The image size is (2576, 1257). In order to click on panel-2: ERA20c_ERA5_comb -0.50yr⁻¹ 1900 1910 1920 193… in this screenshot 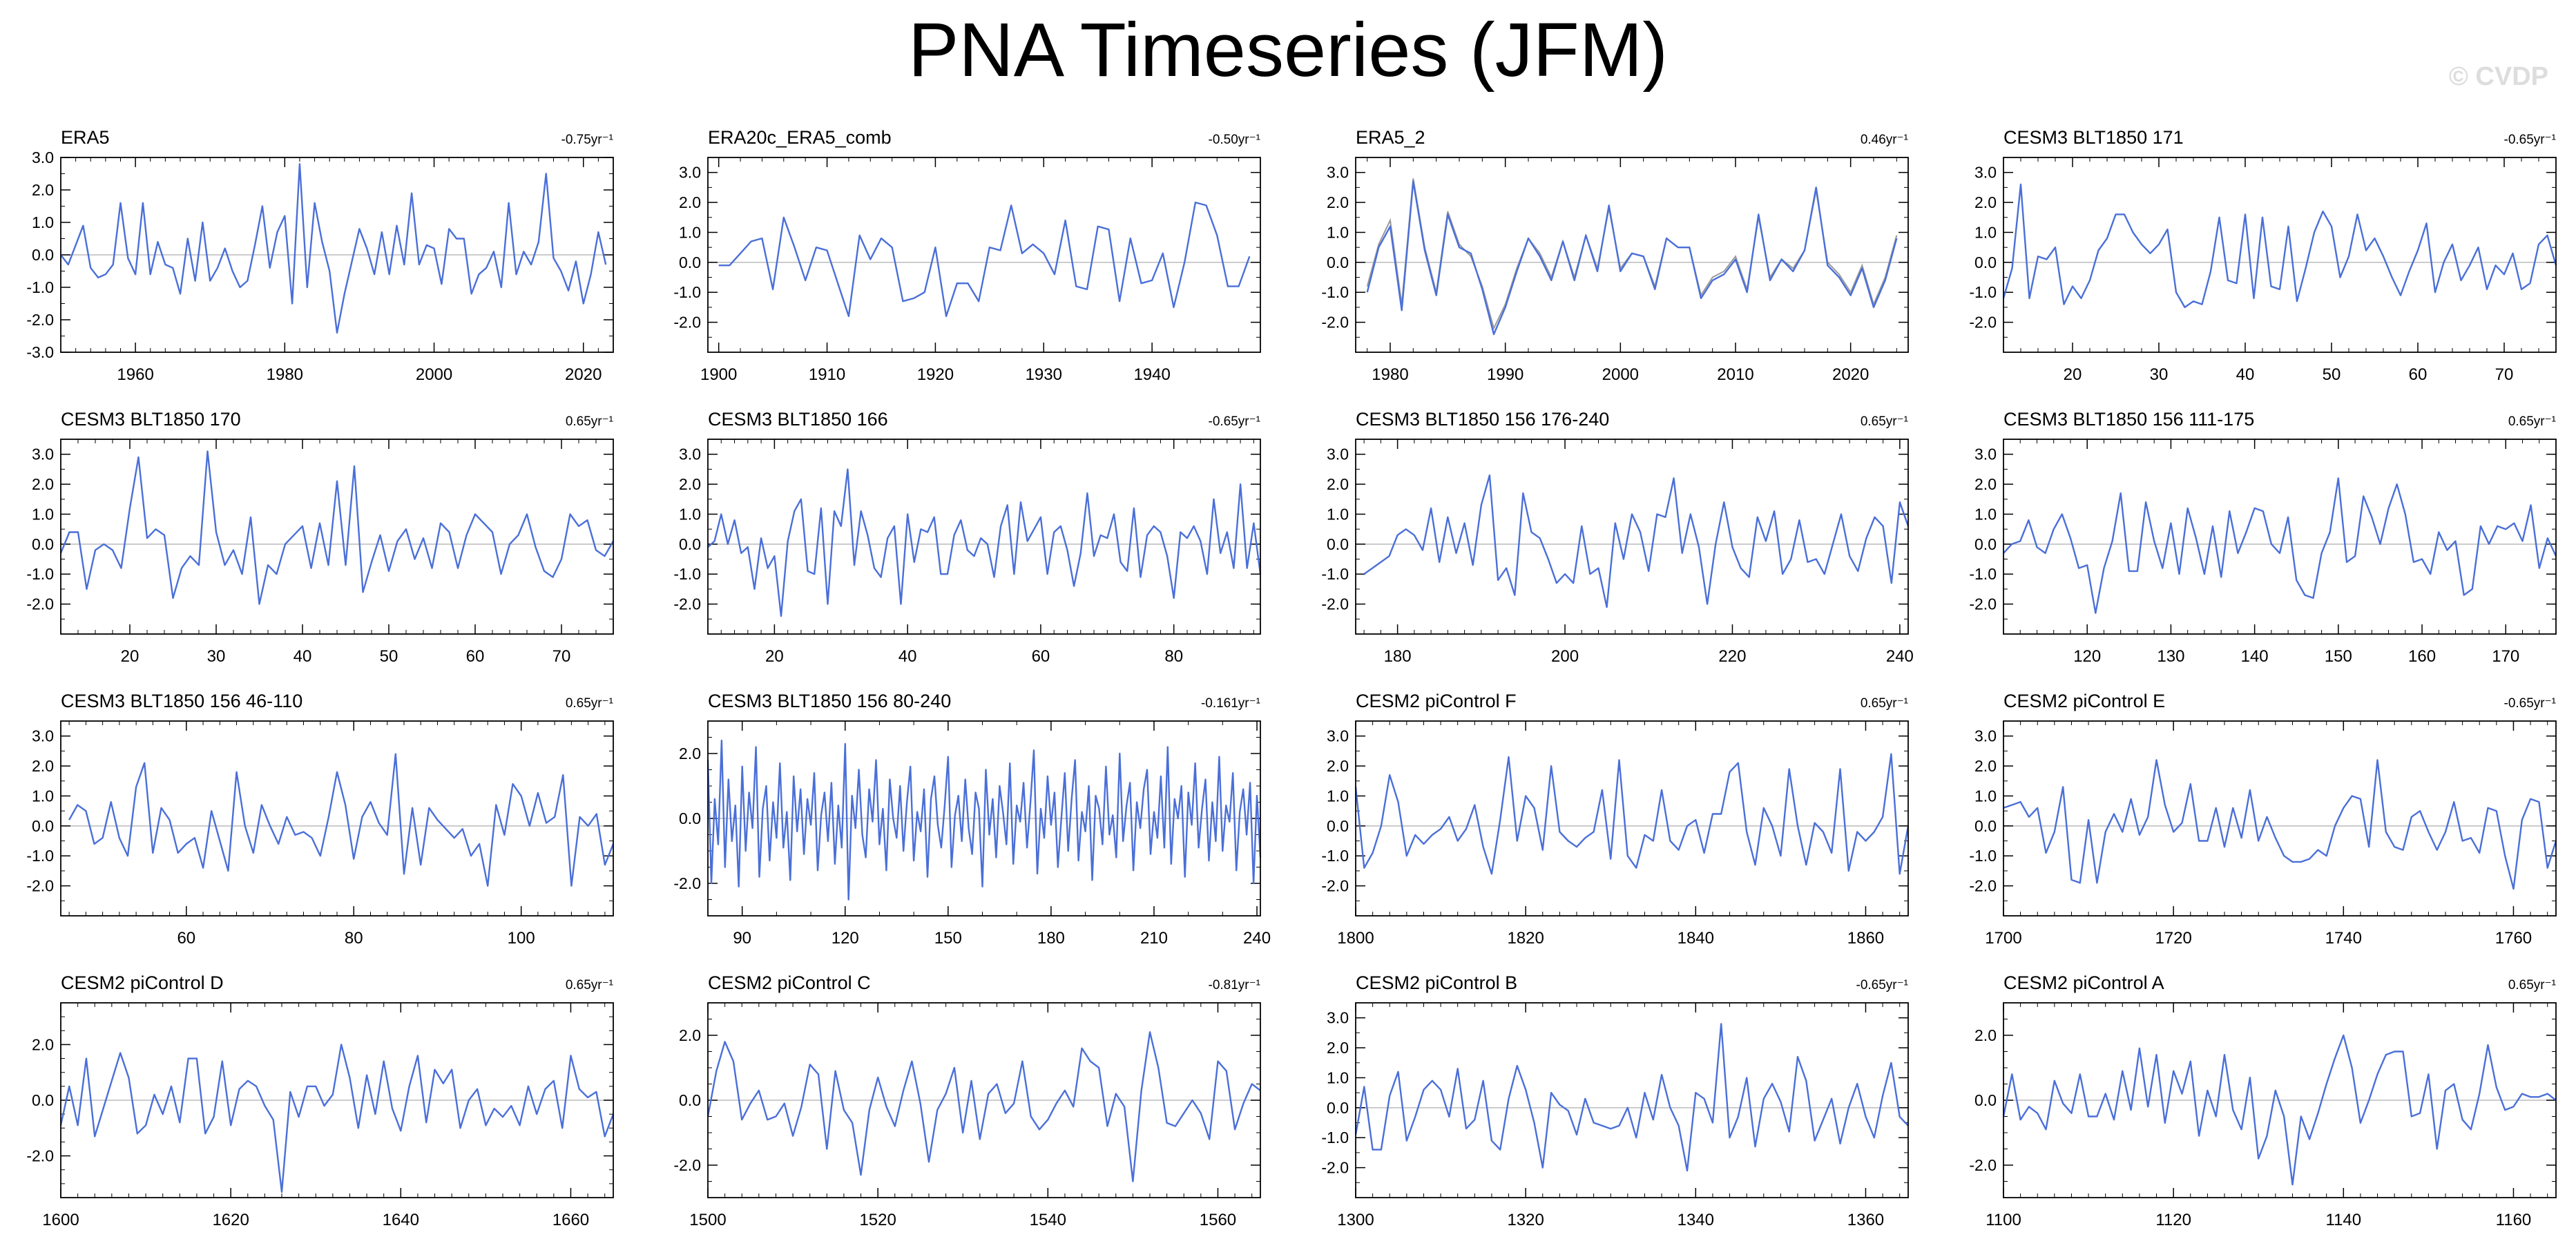, I will do `click(967, 255)`.